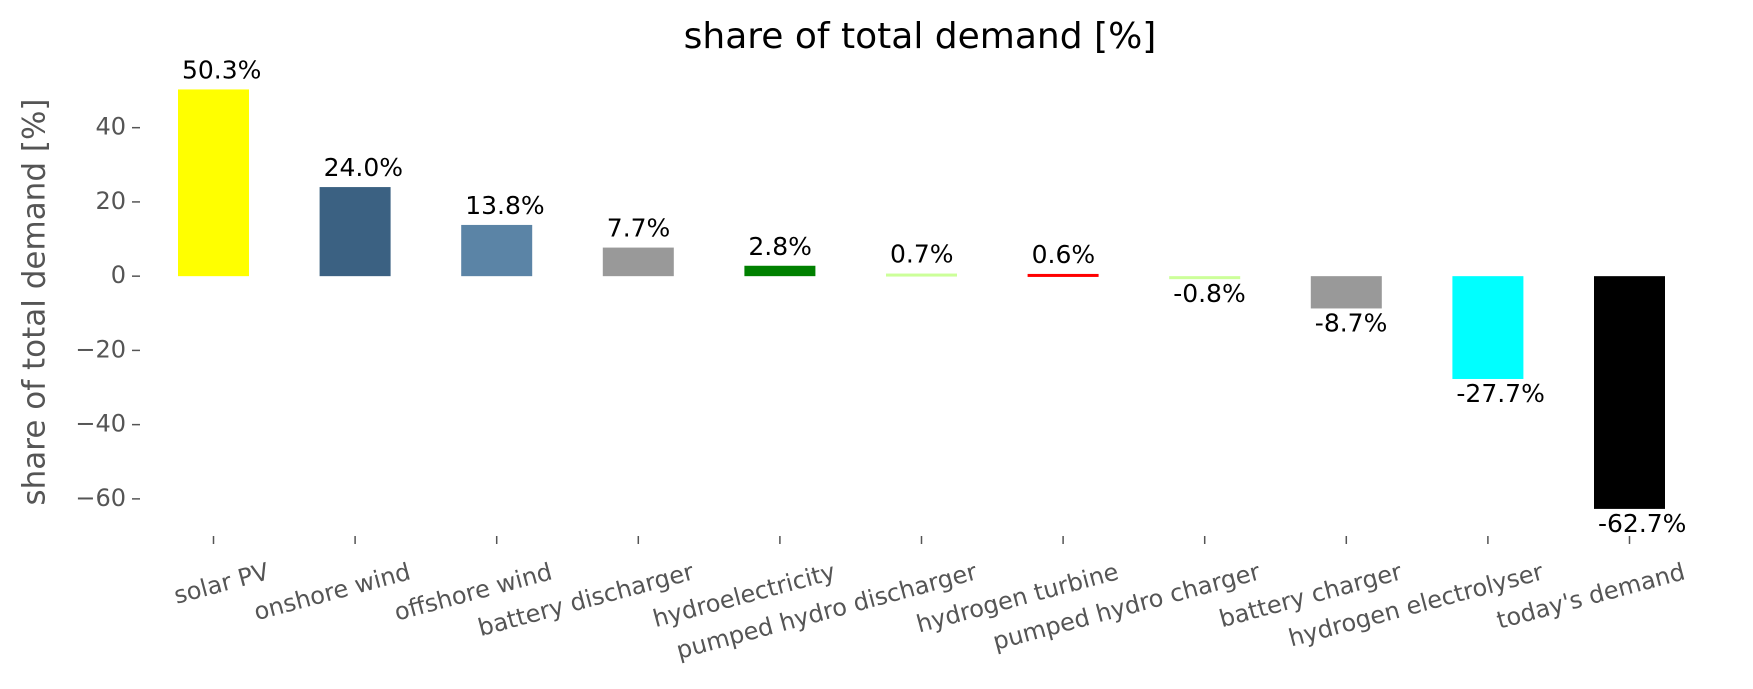 Image resolution: width=1753 pixels, height=689 pixels. I want to click on x-tick-label: onshore wind, so click(332, 592).